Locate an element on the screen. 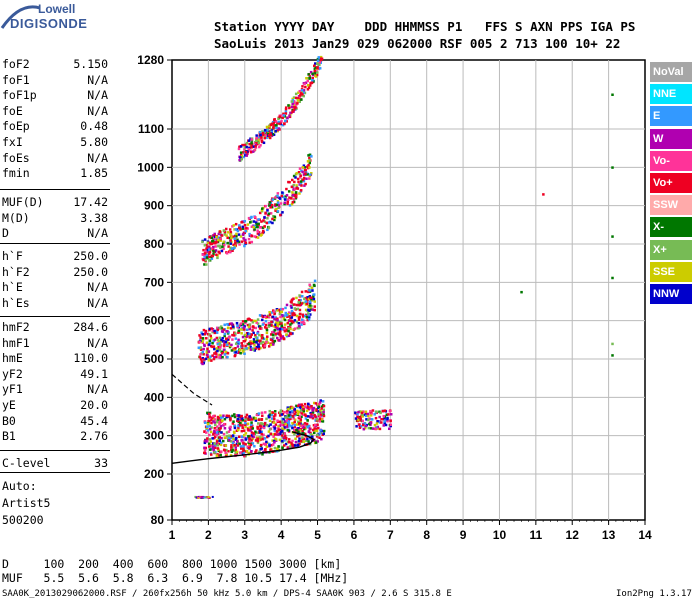  param-name: foF1 is located at coordinates (16, 79).